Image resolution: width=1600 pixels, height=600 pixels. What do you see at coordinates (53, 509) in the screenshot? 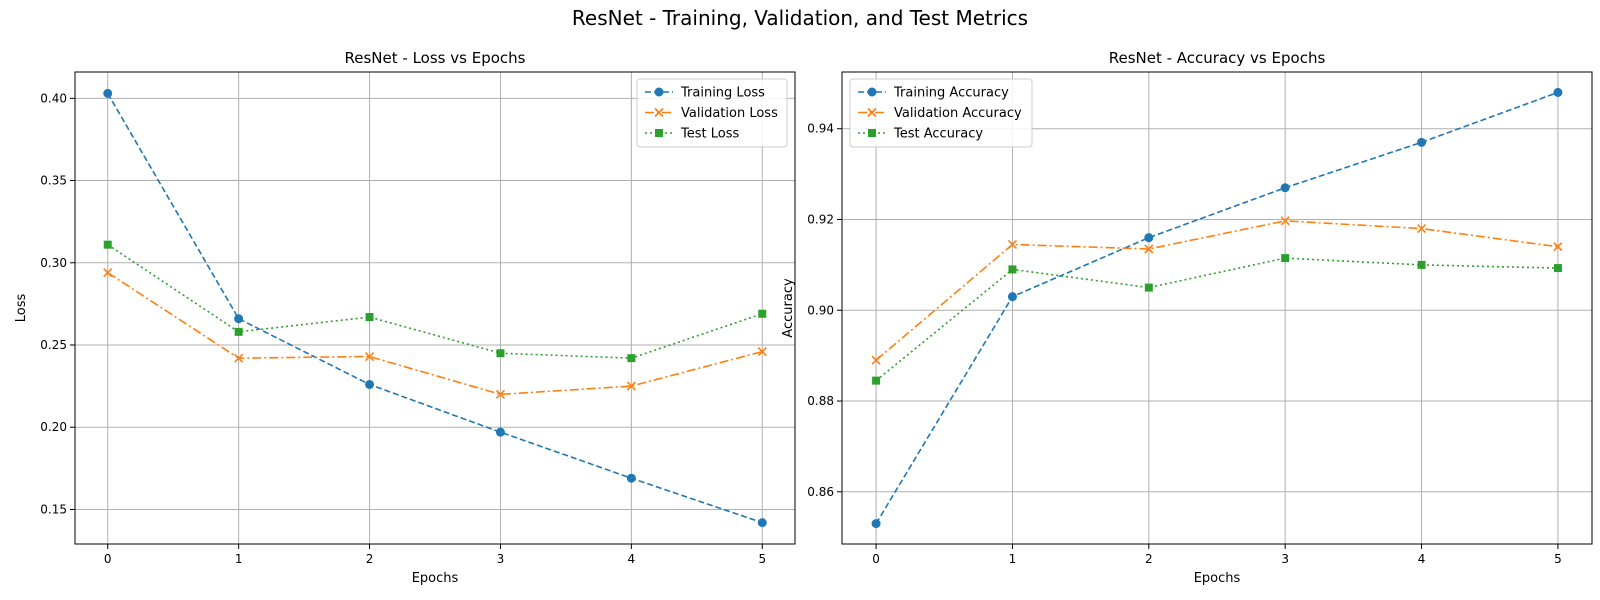
I see `y-tick-label: 0.15` at bounding box center [53, 509].